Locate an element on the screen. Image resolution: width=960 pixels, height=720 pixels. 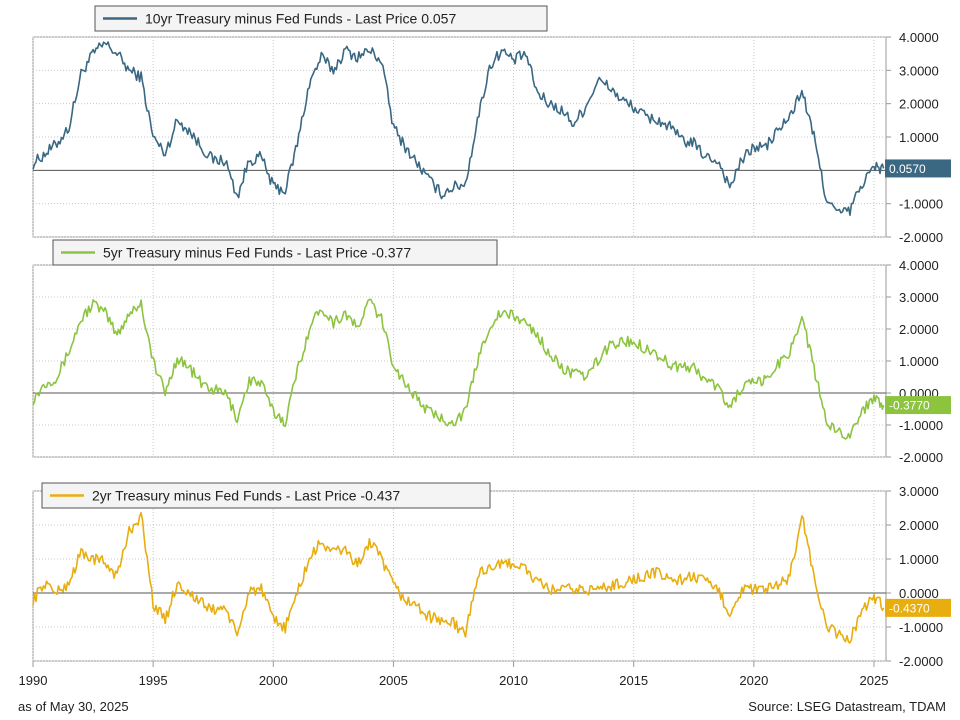
x-tick-label: 2005 is located at coordinates (393, 680).